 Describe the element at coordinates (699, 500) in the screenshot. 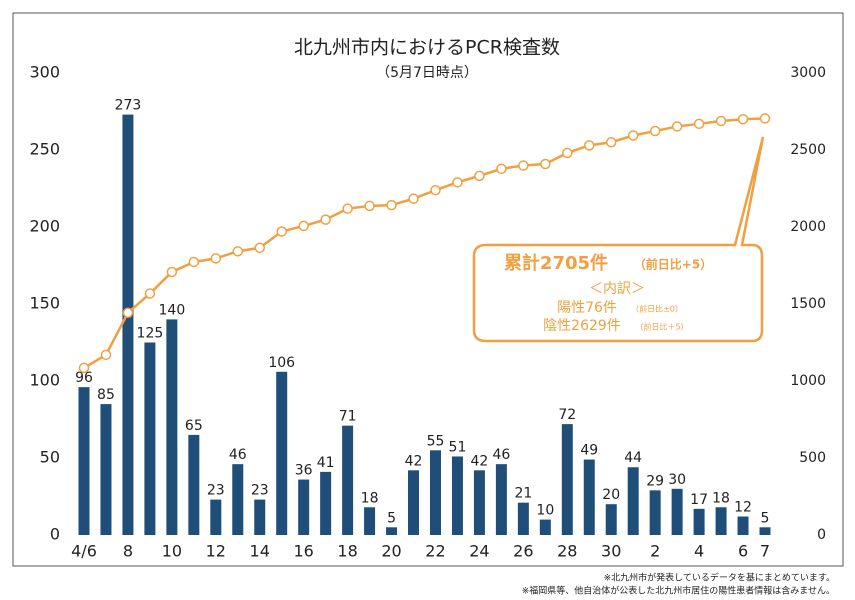

I see `data-label: 17` at that location.